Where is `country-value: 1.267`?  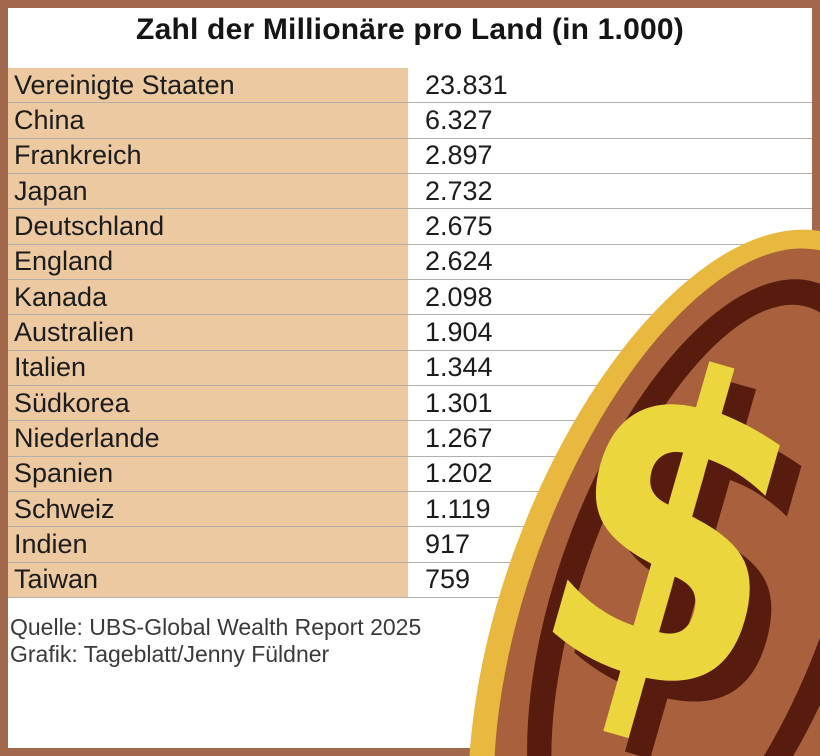
country-value: 1.267 is located at coordinates (459, 437).